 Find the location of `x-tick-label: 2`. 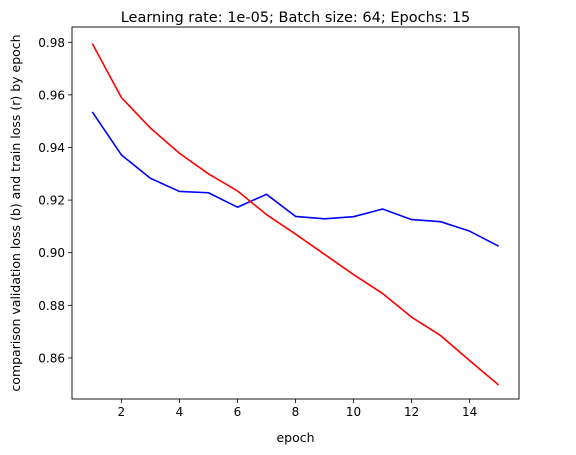

x-tick-label: 2 is located at coordinates (122, 412).